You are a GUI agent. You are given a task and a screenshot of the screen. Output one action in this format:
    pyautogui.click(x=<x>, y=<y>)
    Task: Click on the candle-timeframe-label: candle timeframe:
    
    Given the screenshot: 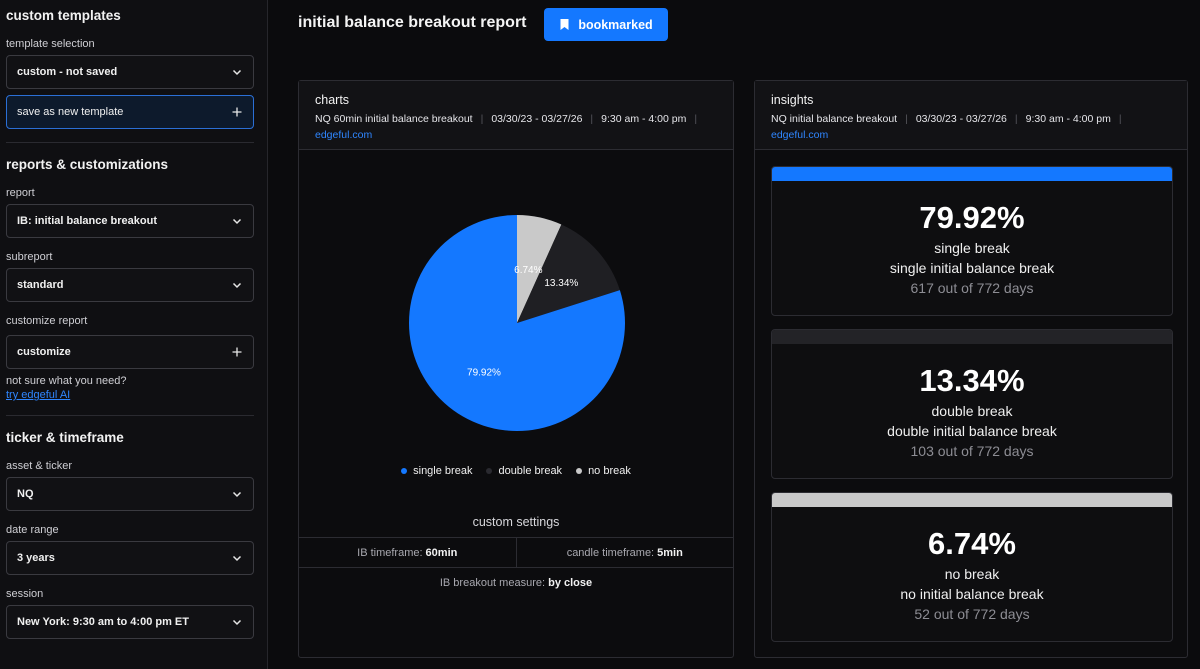 What is the action you would take?
    pyautogui.click(x=610, y=552)
    